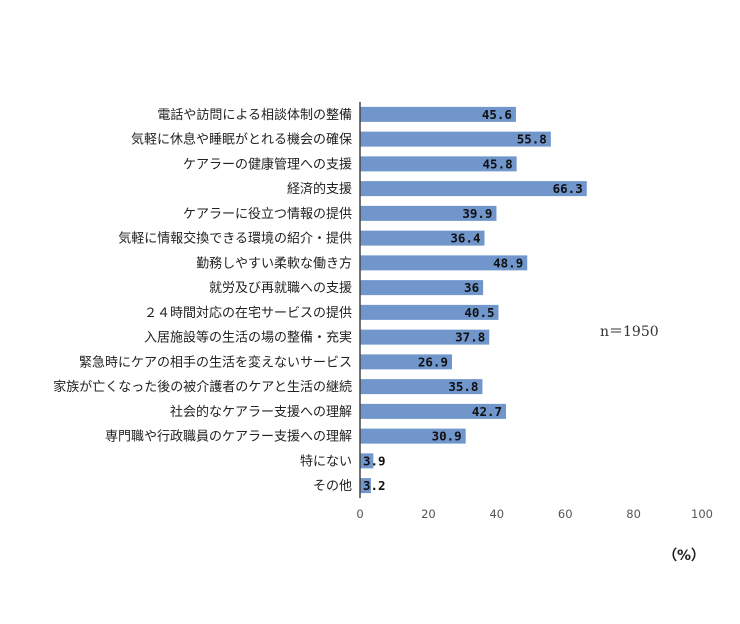  I want to click on value-label: 36.4, so click(465, 238).